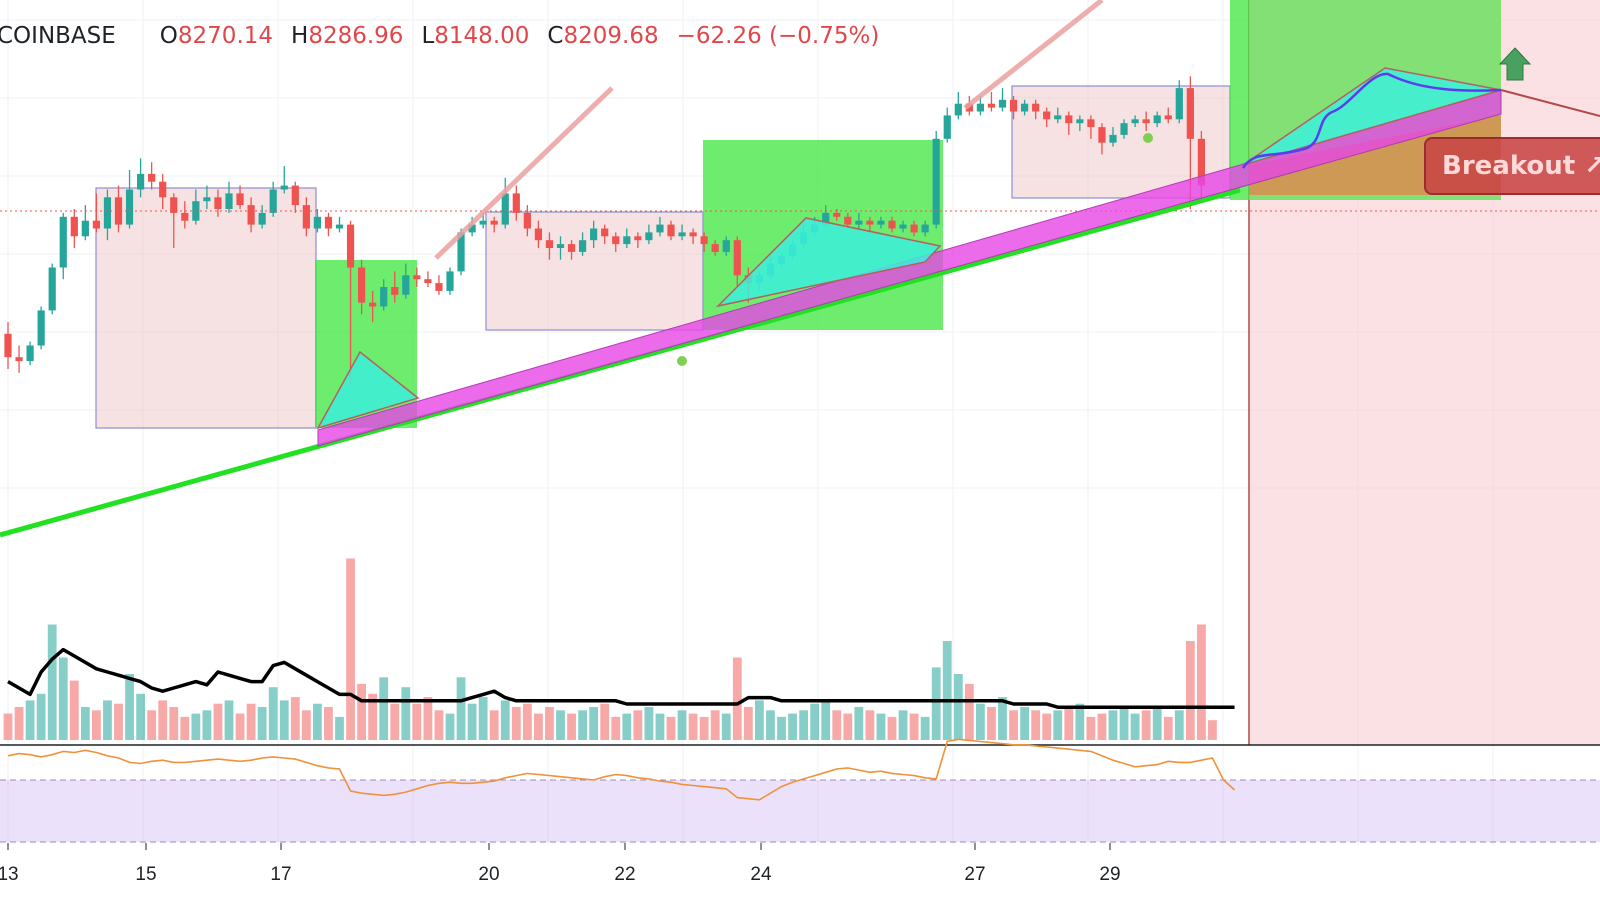 The image size is (1600, 900). What do you see at coordinates (58, 36) in the screenshot?
I see `exchange-name: COINBASE` at bounding box center [58, 36].